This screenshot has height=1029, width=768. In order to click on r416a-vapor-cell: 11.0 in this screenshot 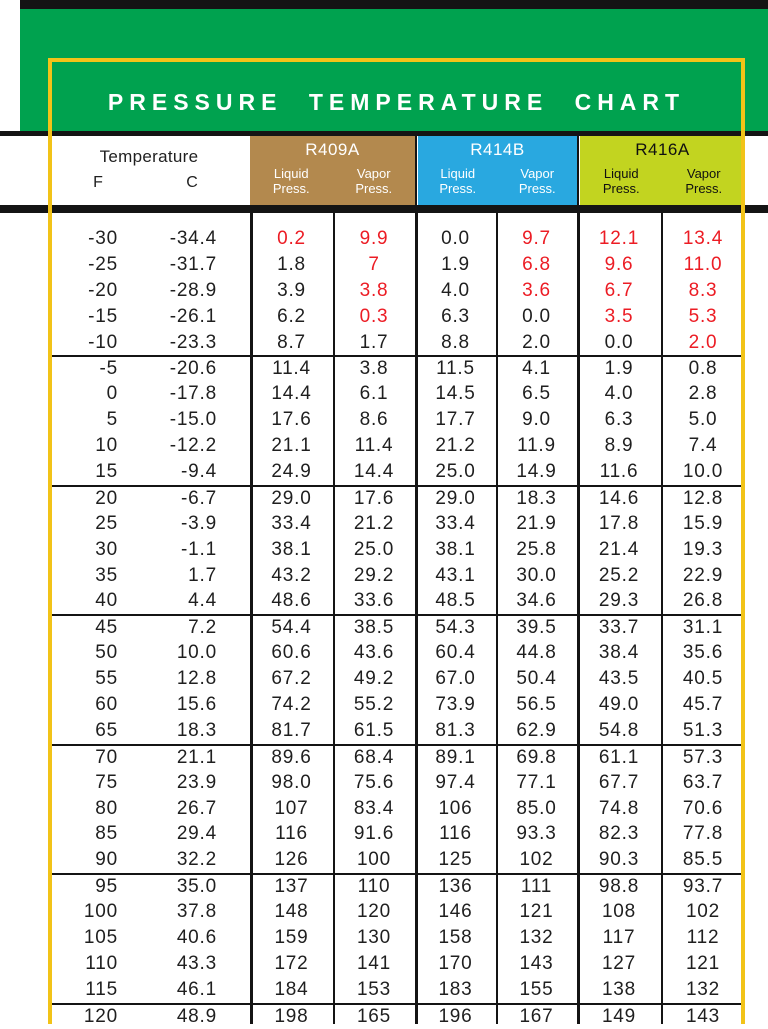, I will do `click(703, 264)`.